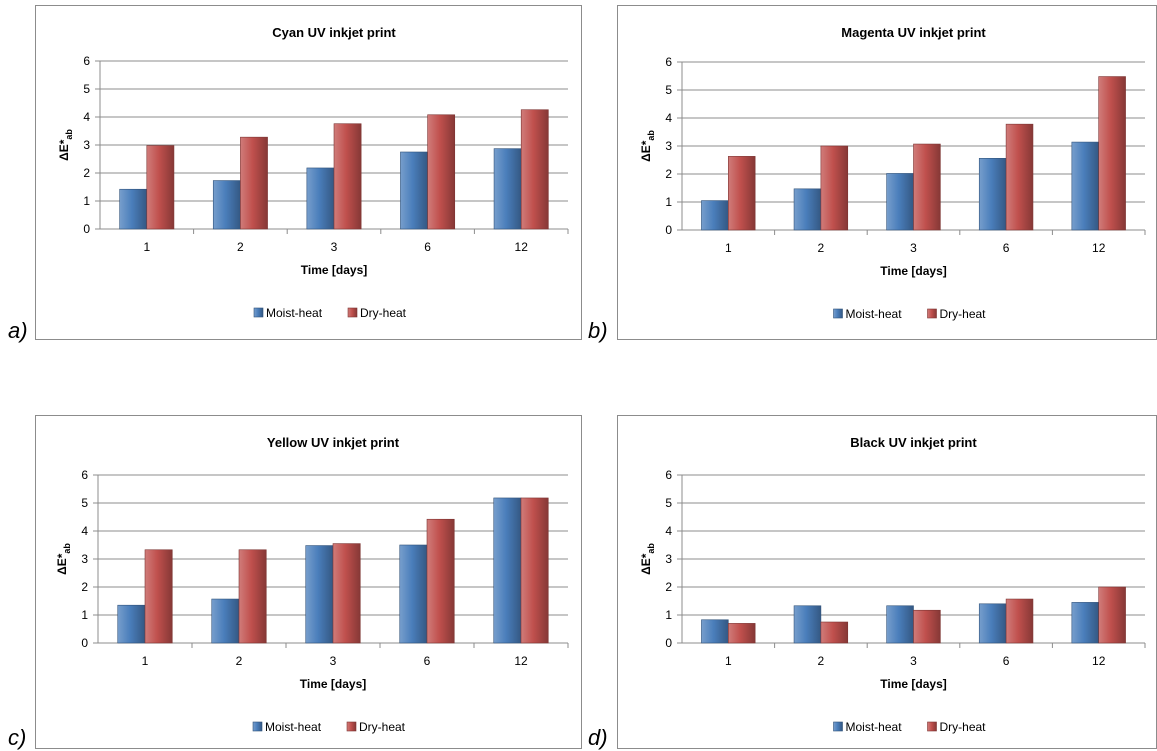 The height and width of the screenshot is (751, 1157). I want to click on panel-label-b: b), so click(598, 330).